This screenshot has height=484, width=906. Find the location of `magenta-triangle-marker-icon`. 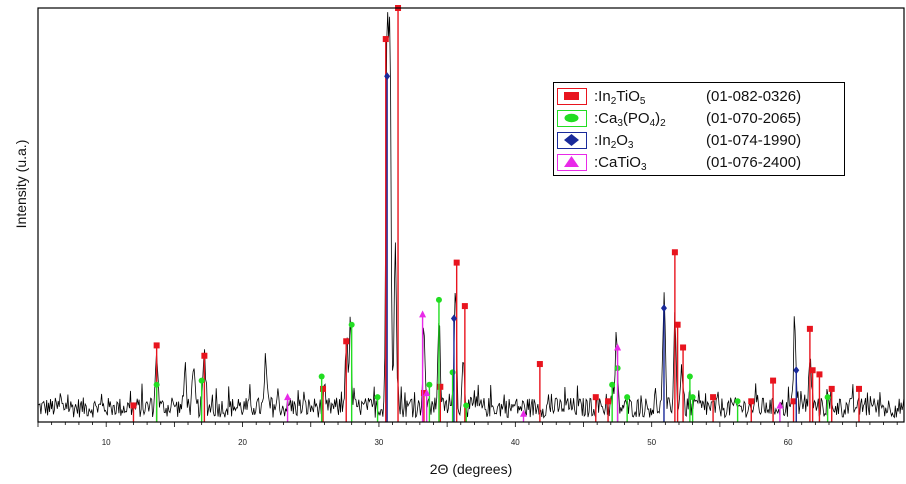

magenta-triangle-marker-icon is located at coordinates (572, 162).